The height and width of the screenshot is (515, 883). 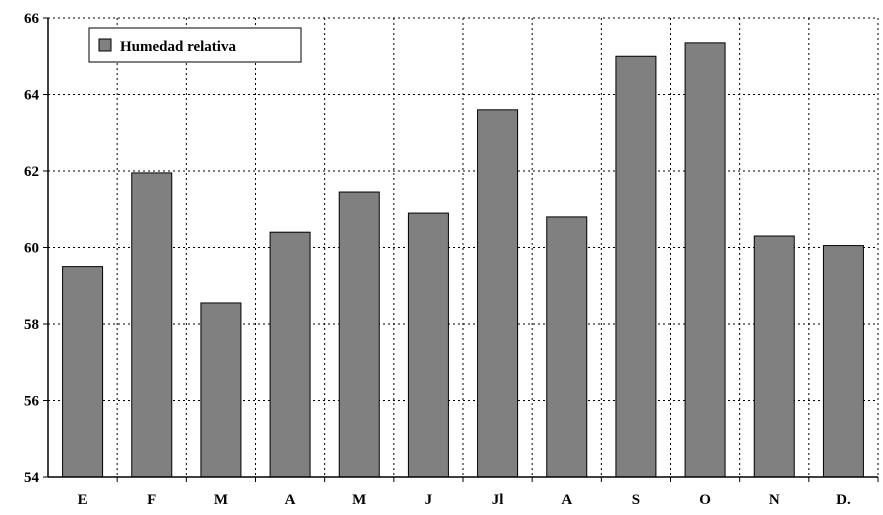 I want to click on legend: Humedad relativa, so click(x=195, y=45).